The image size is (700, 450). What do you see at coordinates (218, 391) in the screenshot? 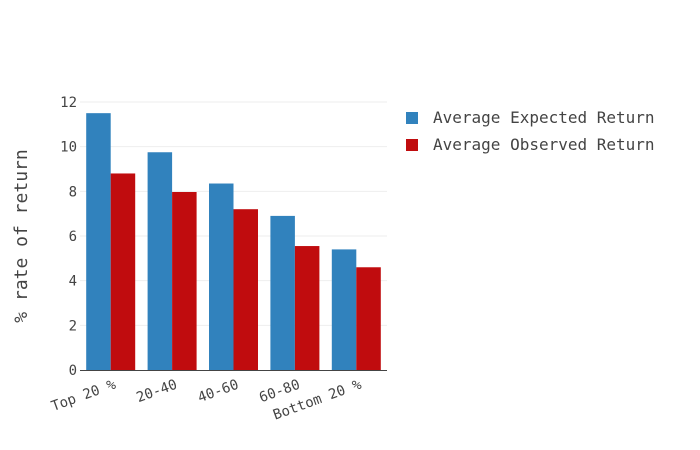
I see `x-tick-label: 40-60` at bounding box center [218, 391].